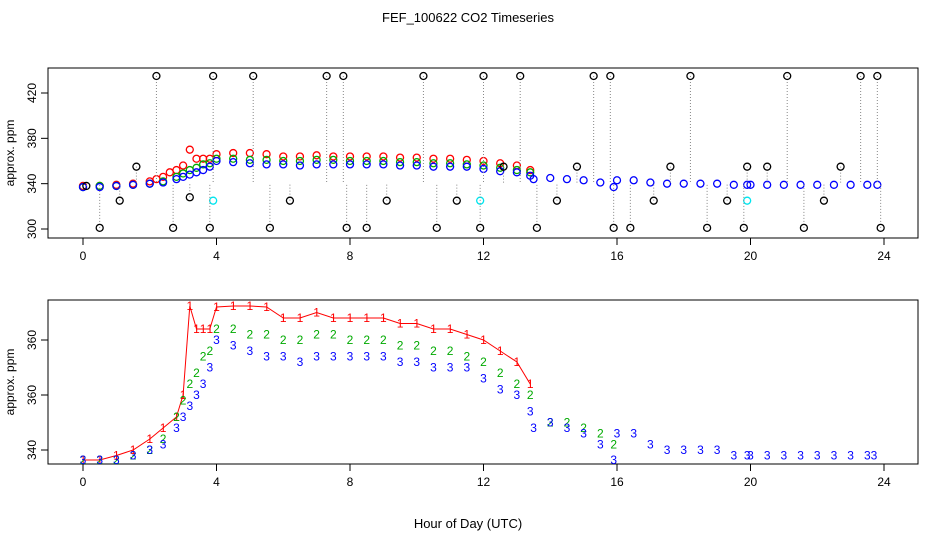 The image size is (936, 540). Describe the element at coordinates (32, 229) in the screenshot. I see `y-tick-label: 300` at that location.